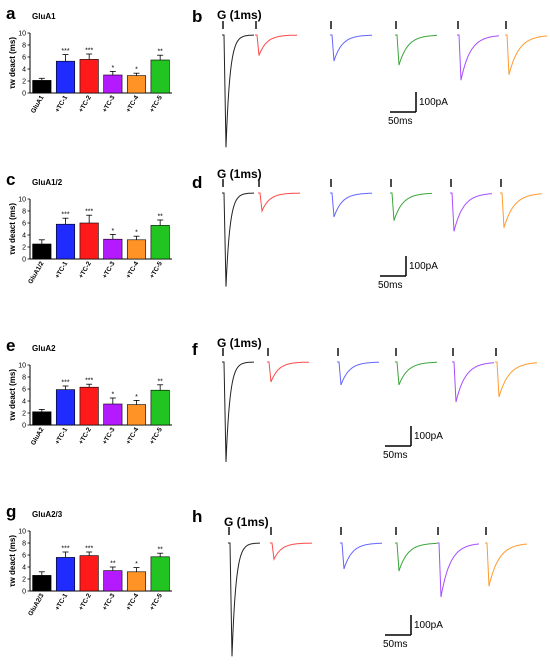  What do you see at coordinates (11, 13) in the screenshot?
I see `panel-letter: a` at bounding box center [11, 13].